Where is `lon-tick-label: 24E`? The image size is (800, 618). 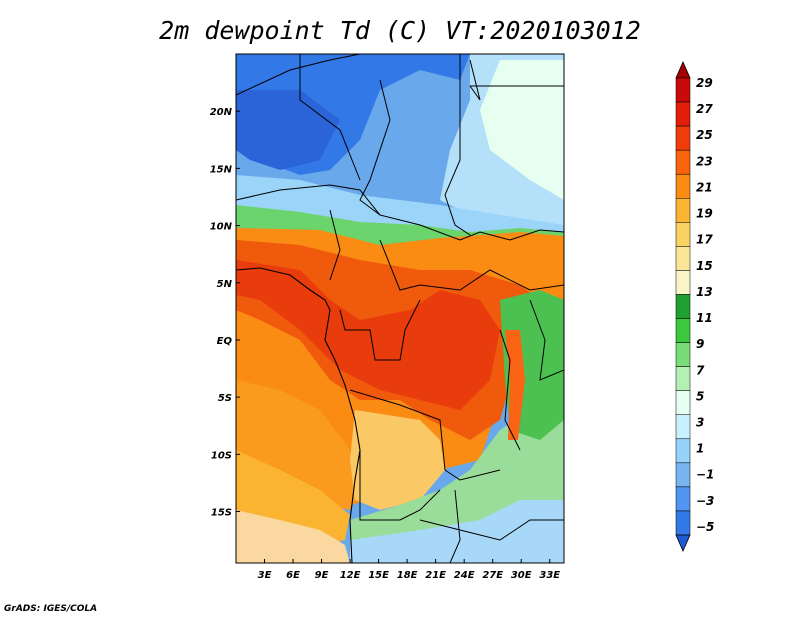 lon-tick-label: 24E is located at coordinates (464, 575).